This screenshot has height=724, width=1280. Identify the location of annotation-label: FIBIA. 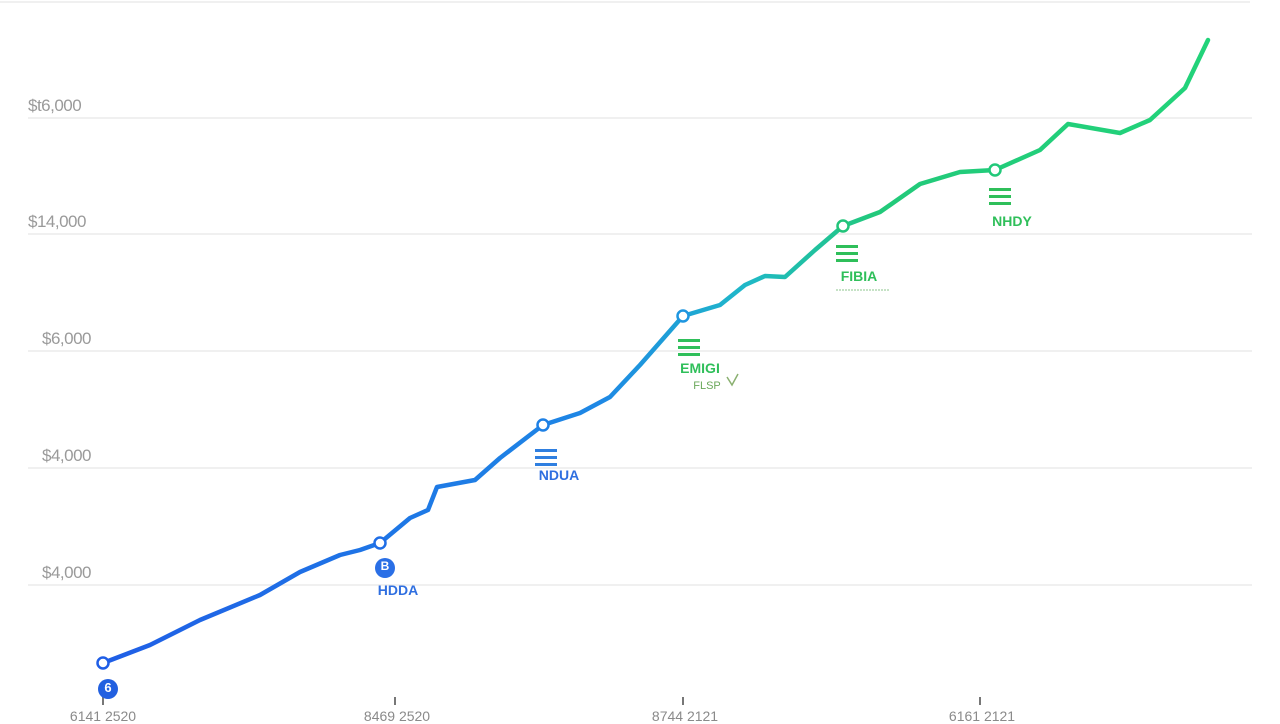
(859, 276).